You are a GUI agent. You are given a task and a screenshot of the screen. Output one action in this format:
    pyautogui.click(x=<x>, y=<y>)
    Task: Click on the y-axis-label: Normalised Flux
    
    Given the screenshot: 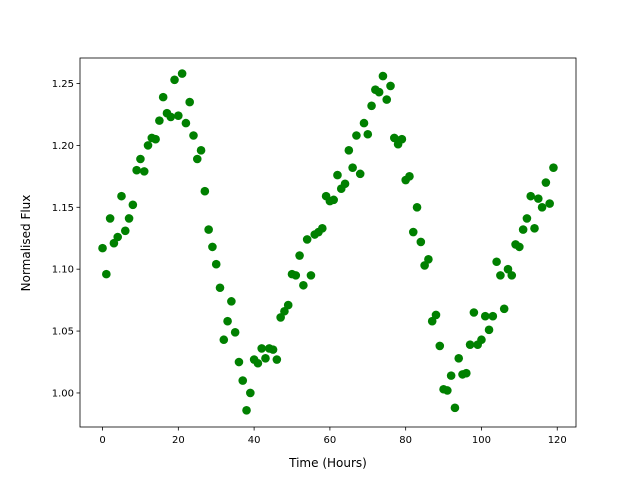 What is the action you would take?
    pyautogui.click(x=26, y=243)
    